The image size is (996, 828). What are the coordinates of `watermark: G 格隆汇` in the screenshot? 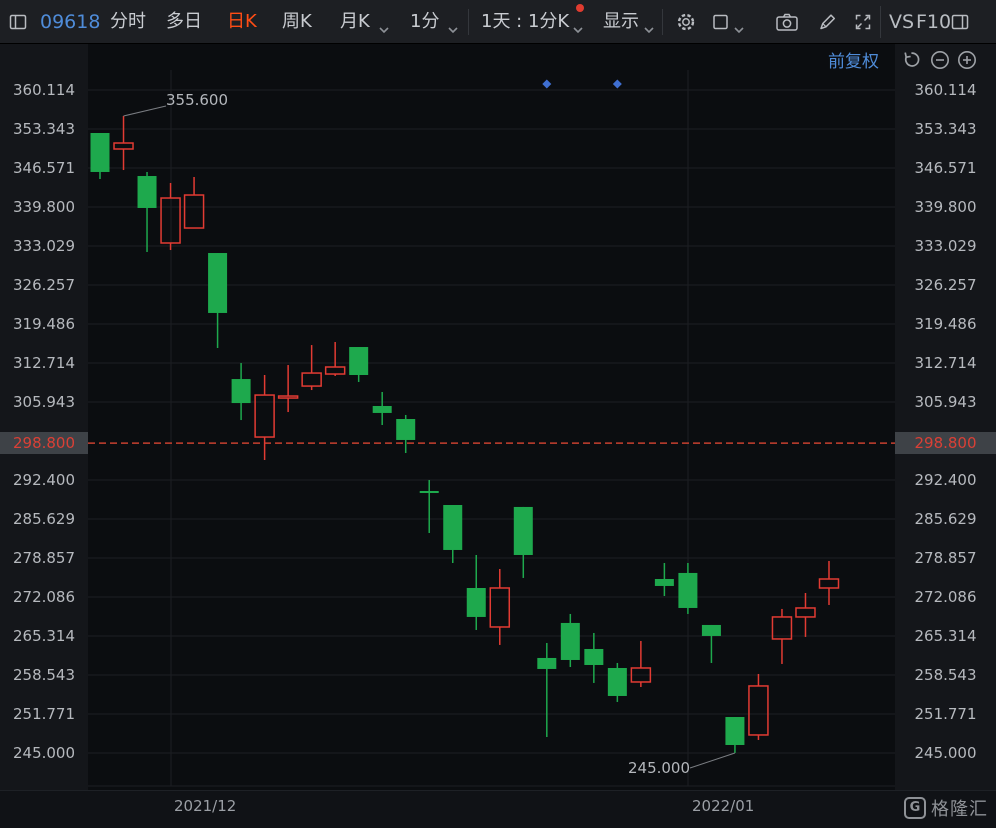 It's located at (946, 808).